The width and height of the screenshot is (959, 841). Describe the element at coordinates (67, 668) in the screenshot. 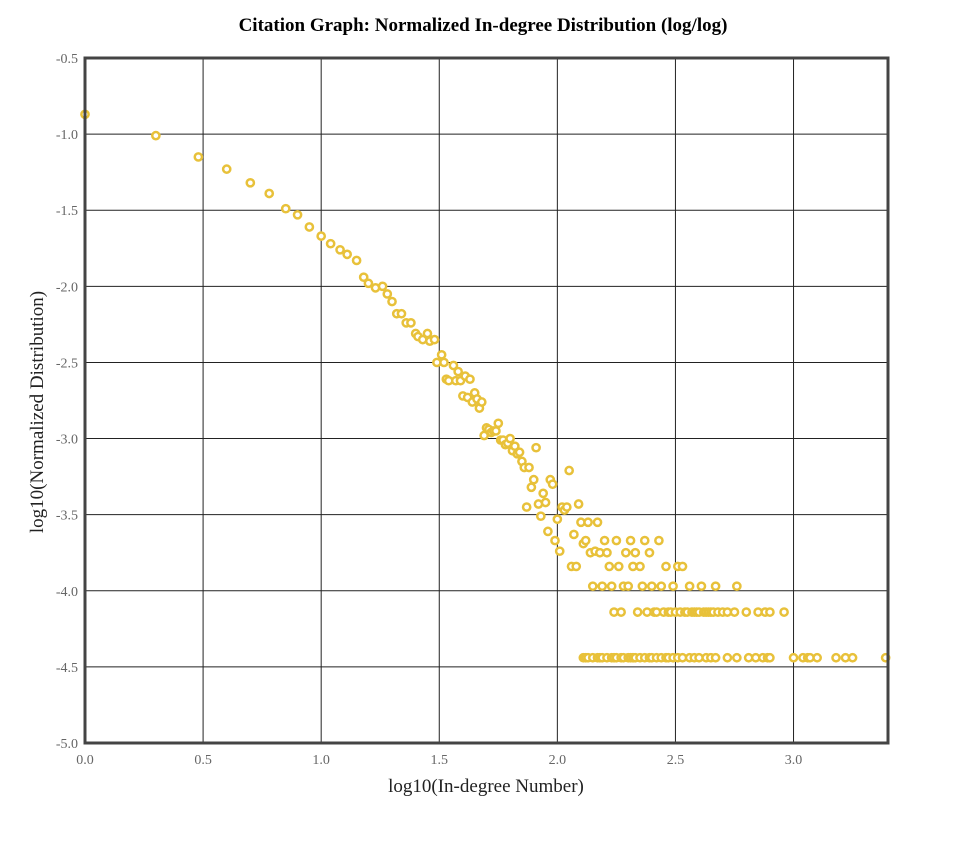

I see `y-tick-label: -4.5` at that location.